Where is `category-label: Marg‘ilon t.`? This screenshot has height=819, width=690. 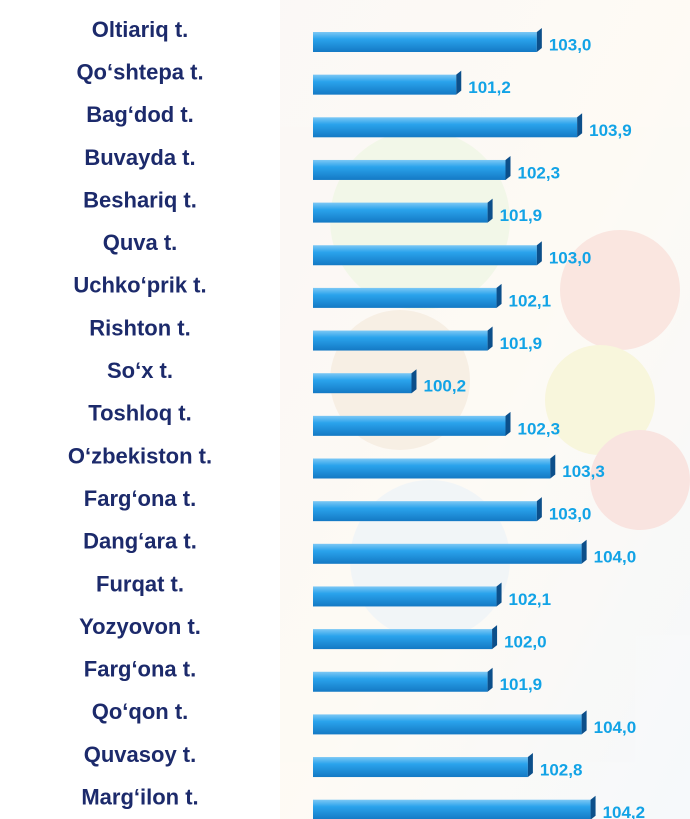
category-label: Marg‘ilon t. is located at coordinates (139, 797).